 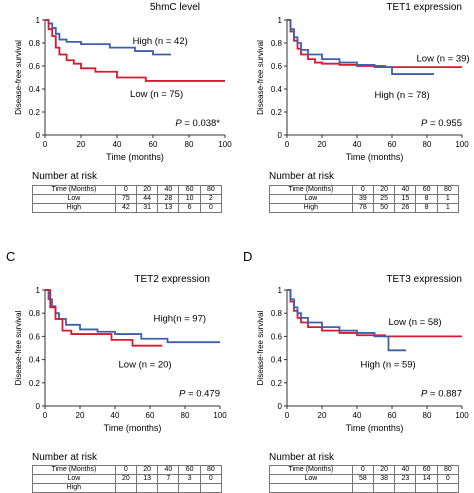 I want to click on risk-row: High, so click(x=127, y=488).